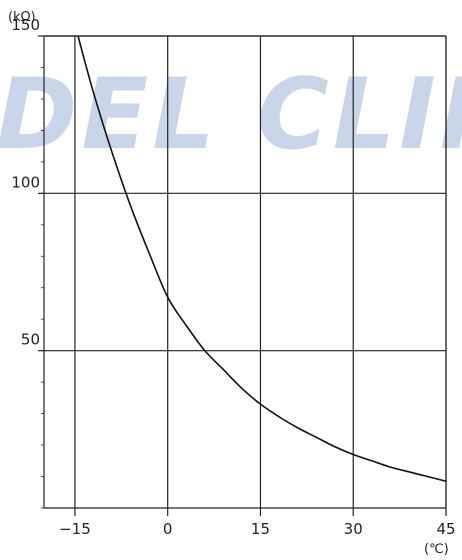  Describe the element at coordinates (436, 549) in the screenshot. I see `x-unit-label: (℃)` at that location.